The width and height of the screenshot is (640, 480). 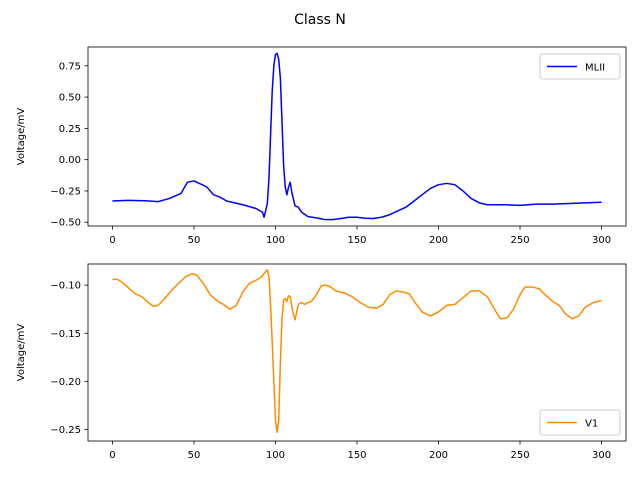 I want to click on y-tick-label: −0.10, so click(x=65, y=286).